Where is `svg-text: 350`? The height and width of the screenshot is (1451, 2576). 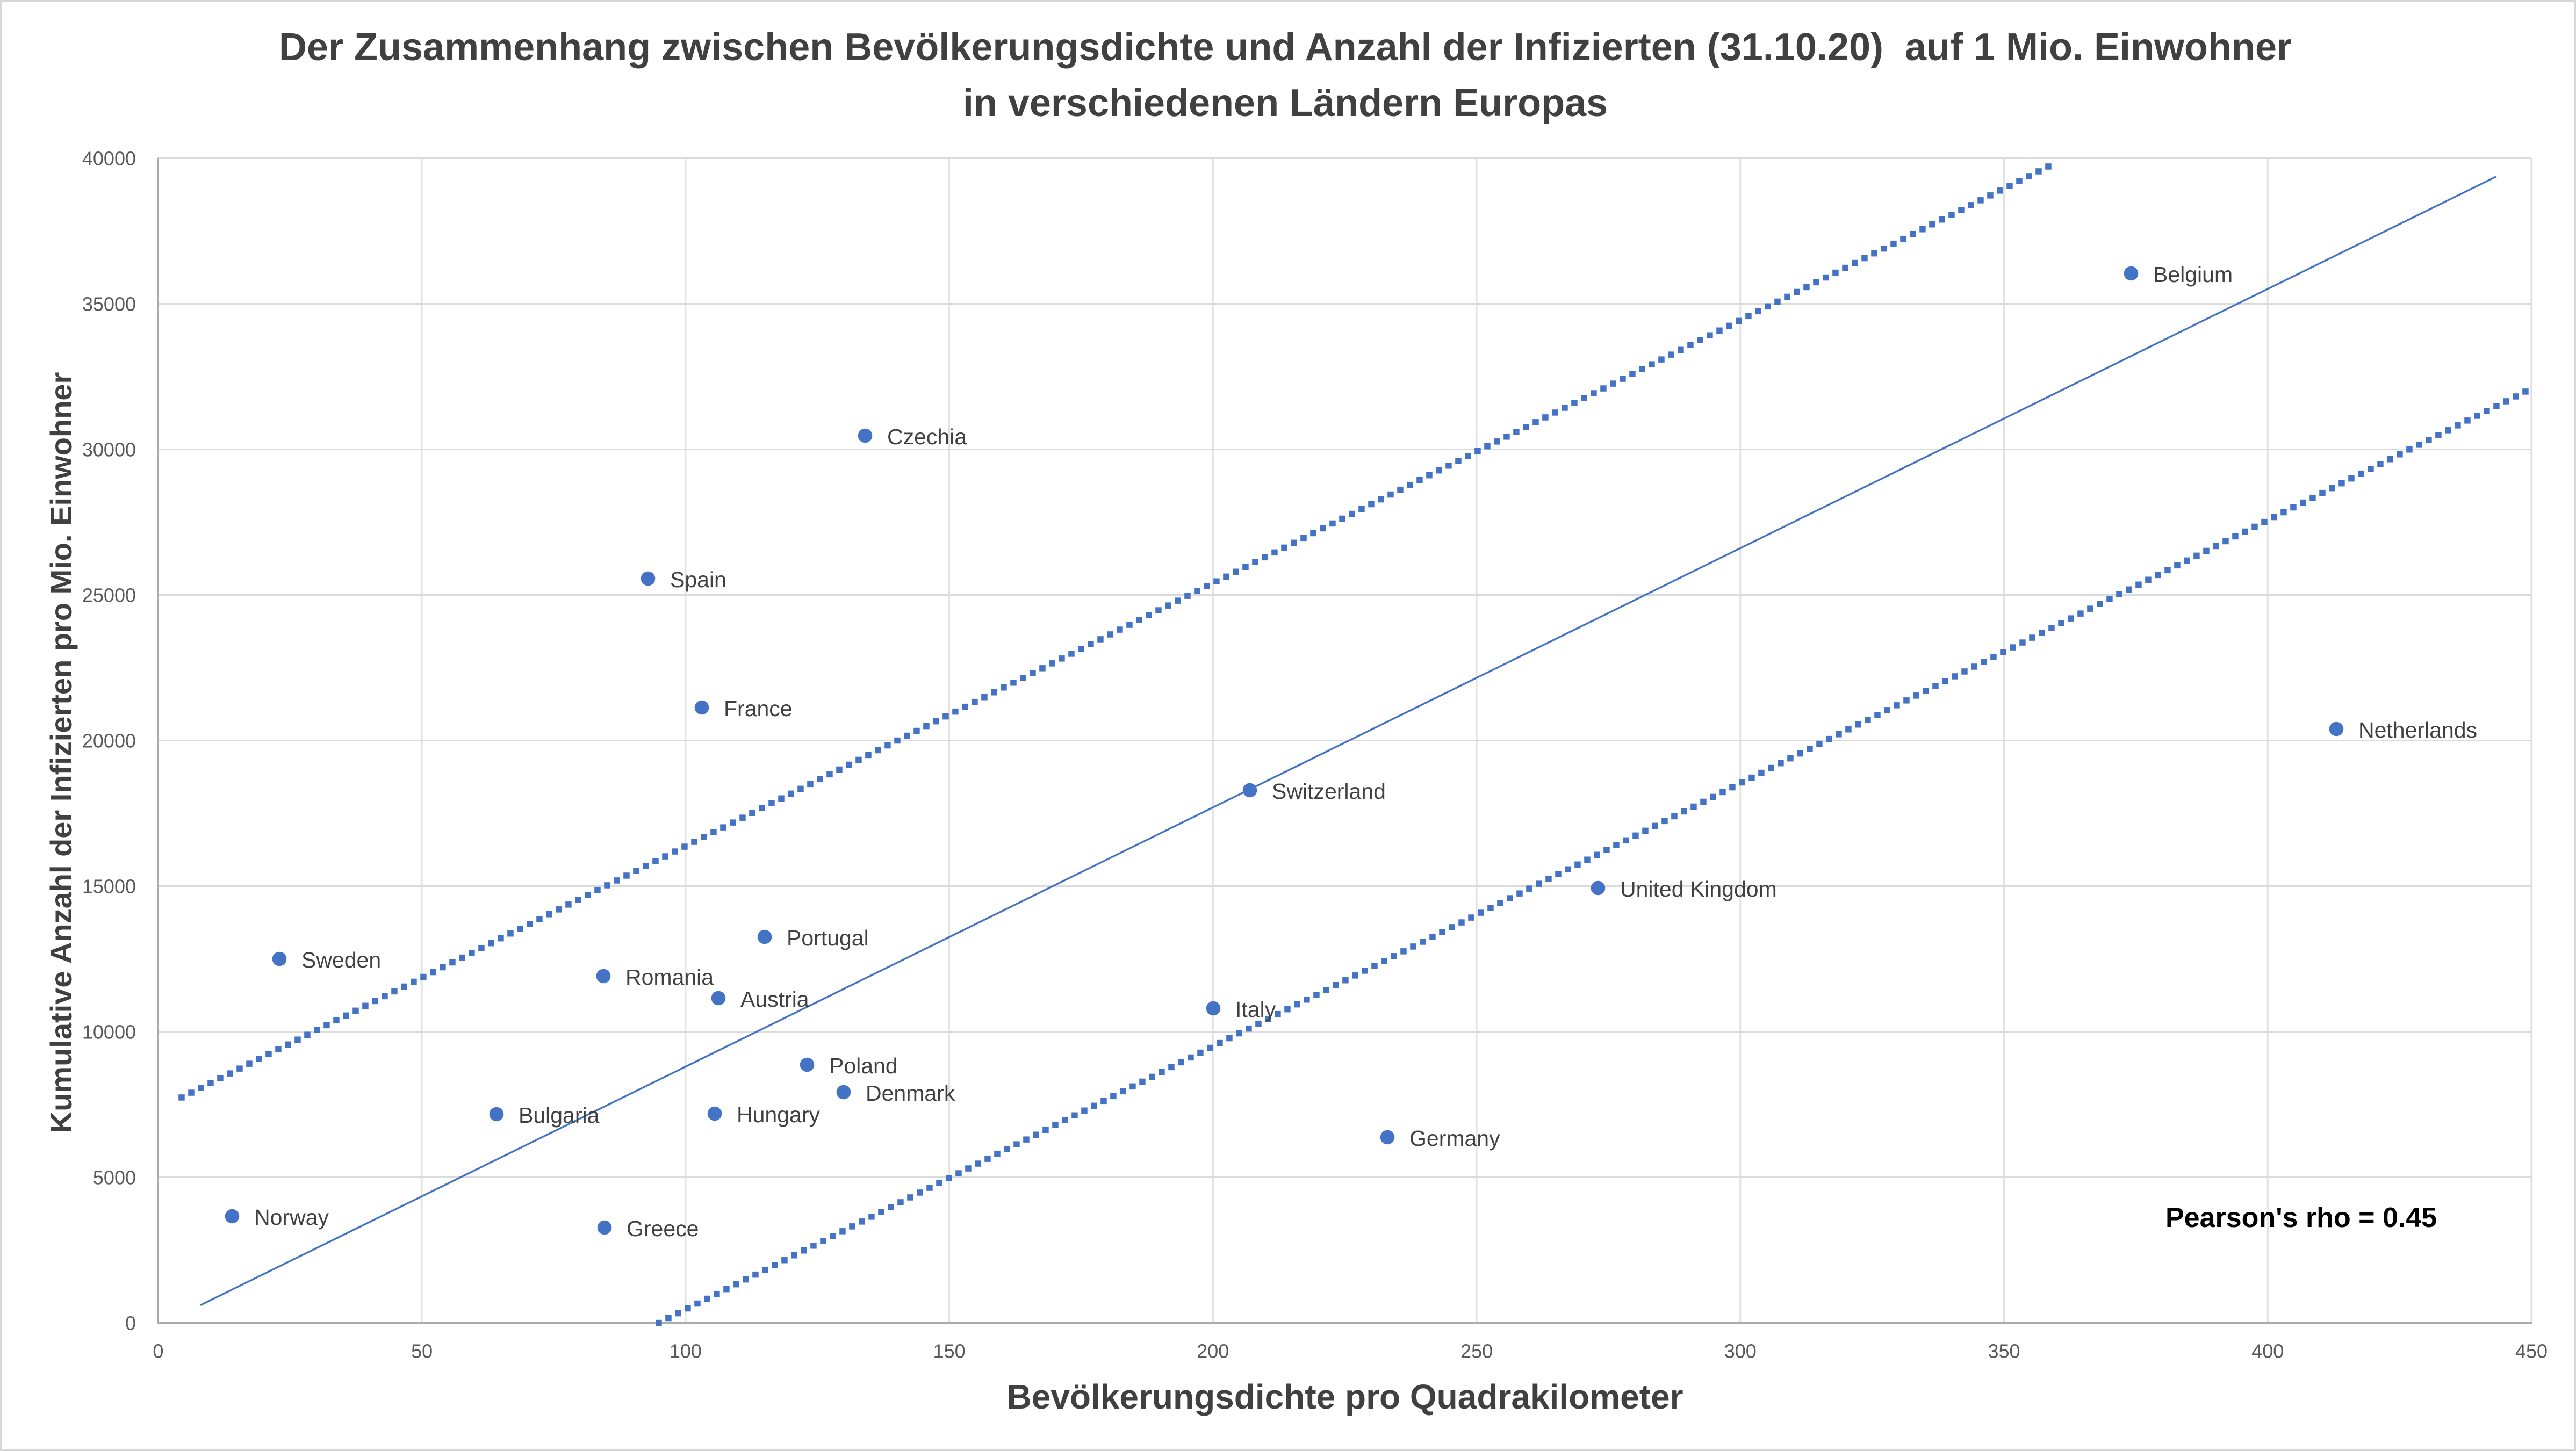
svg-text: 350 is located at coordinates (2004, 1351).